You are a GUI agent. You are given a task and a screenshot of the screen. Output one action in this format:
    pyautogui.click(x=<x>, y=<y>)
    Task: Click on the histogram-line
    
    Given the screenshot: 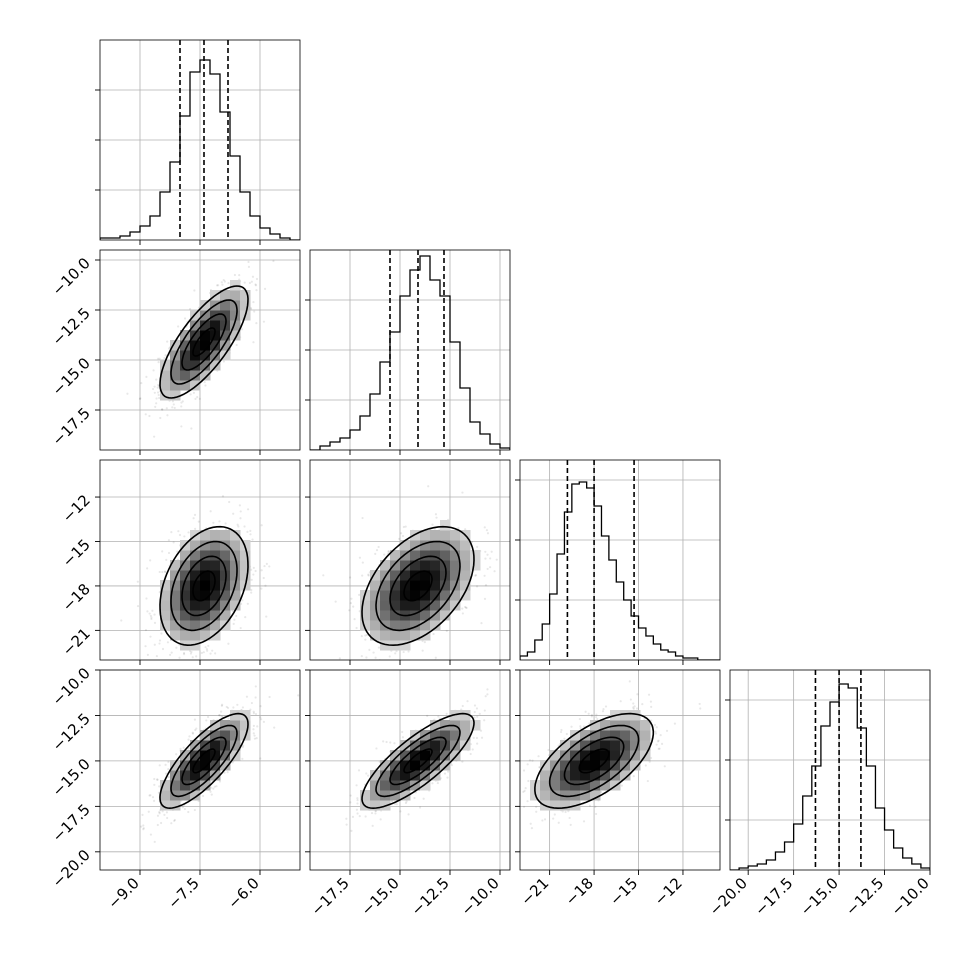 What is the action you would take?
    pyautogui.click(x=200, y=149)
    